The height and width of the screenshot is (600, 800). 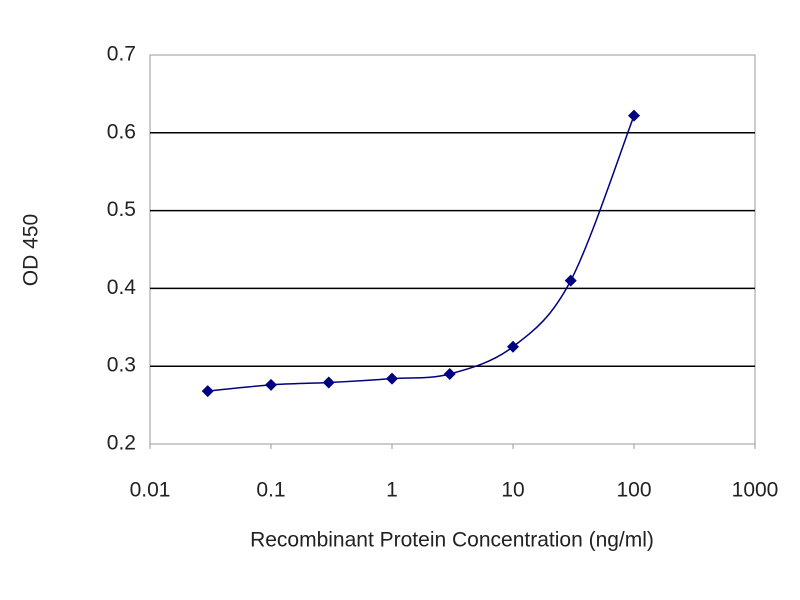 I want to click on y-tick-label: 0.3, so click(x=121, y=365).